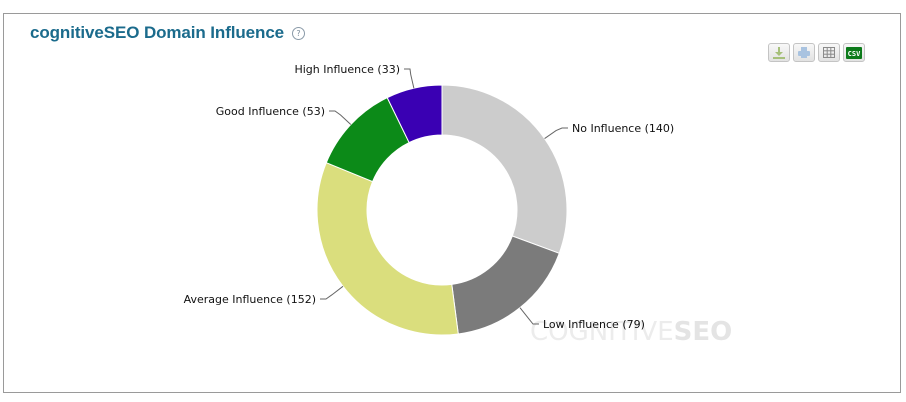  What do you see at coordinates (157, 32) in the screenshot?
I see `chart-title: cognitiveSEO Domain Influence` at bounding box center [157, 32].